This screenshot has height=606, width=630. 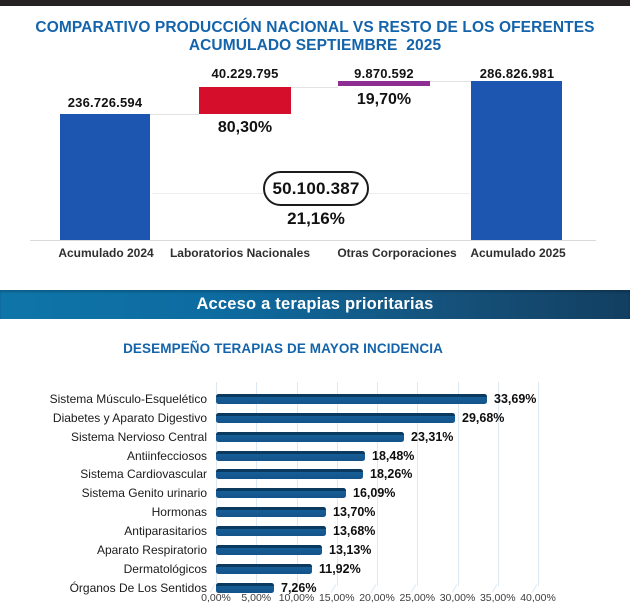 I want to click on bar-row-label-antiinfecciosos: Antiinfecciosos, so click(x=166, y=456).